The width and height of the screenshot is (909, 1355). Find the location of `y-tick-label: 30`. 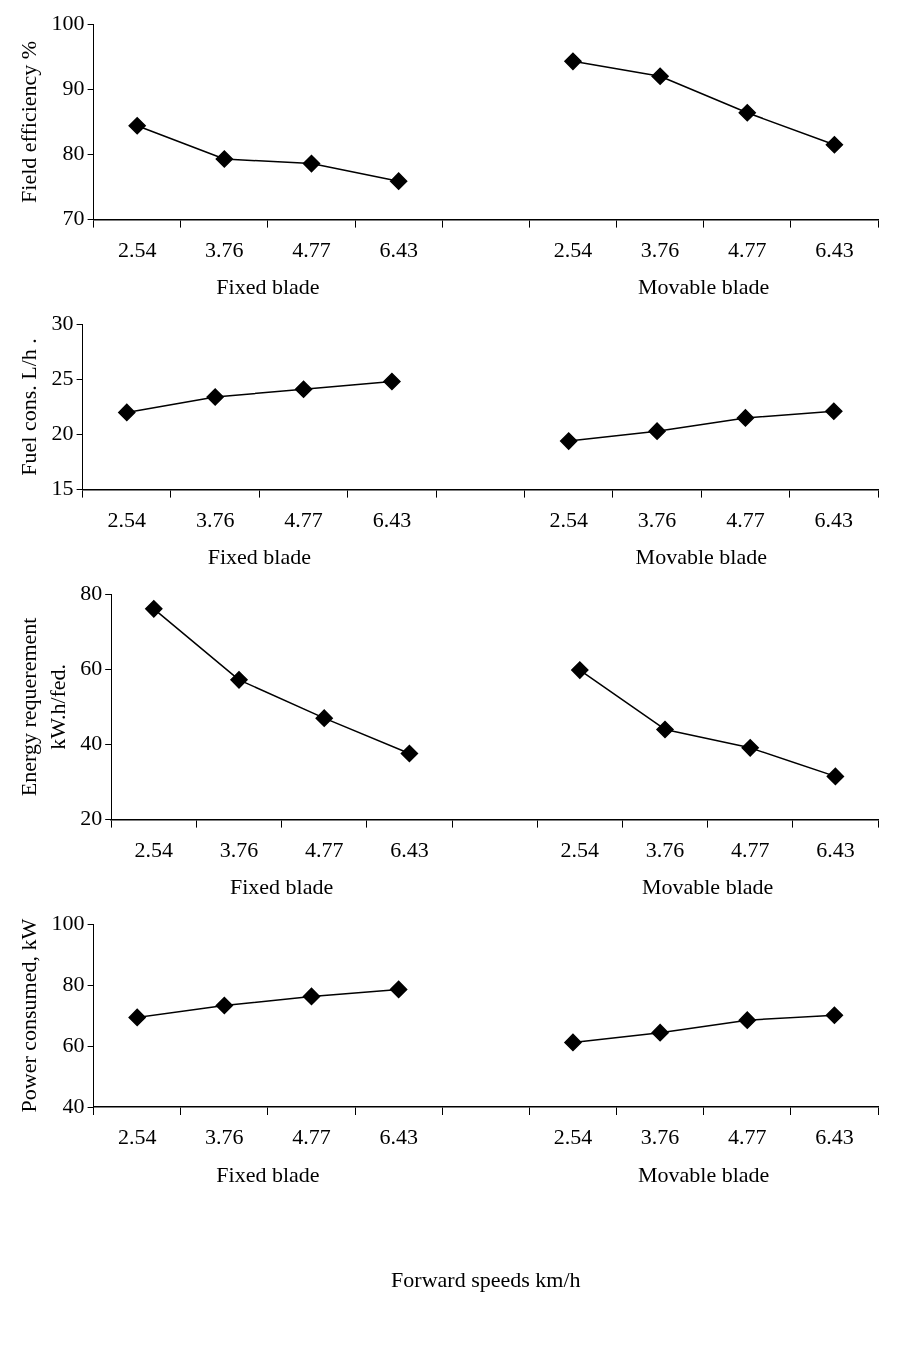

y-tick-label: 30 is located at coordinates (62, 322).